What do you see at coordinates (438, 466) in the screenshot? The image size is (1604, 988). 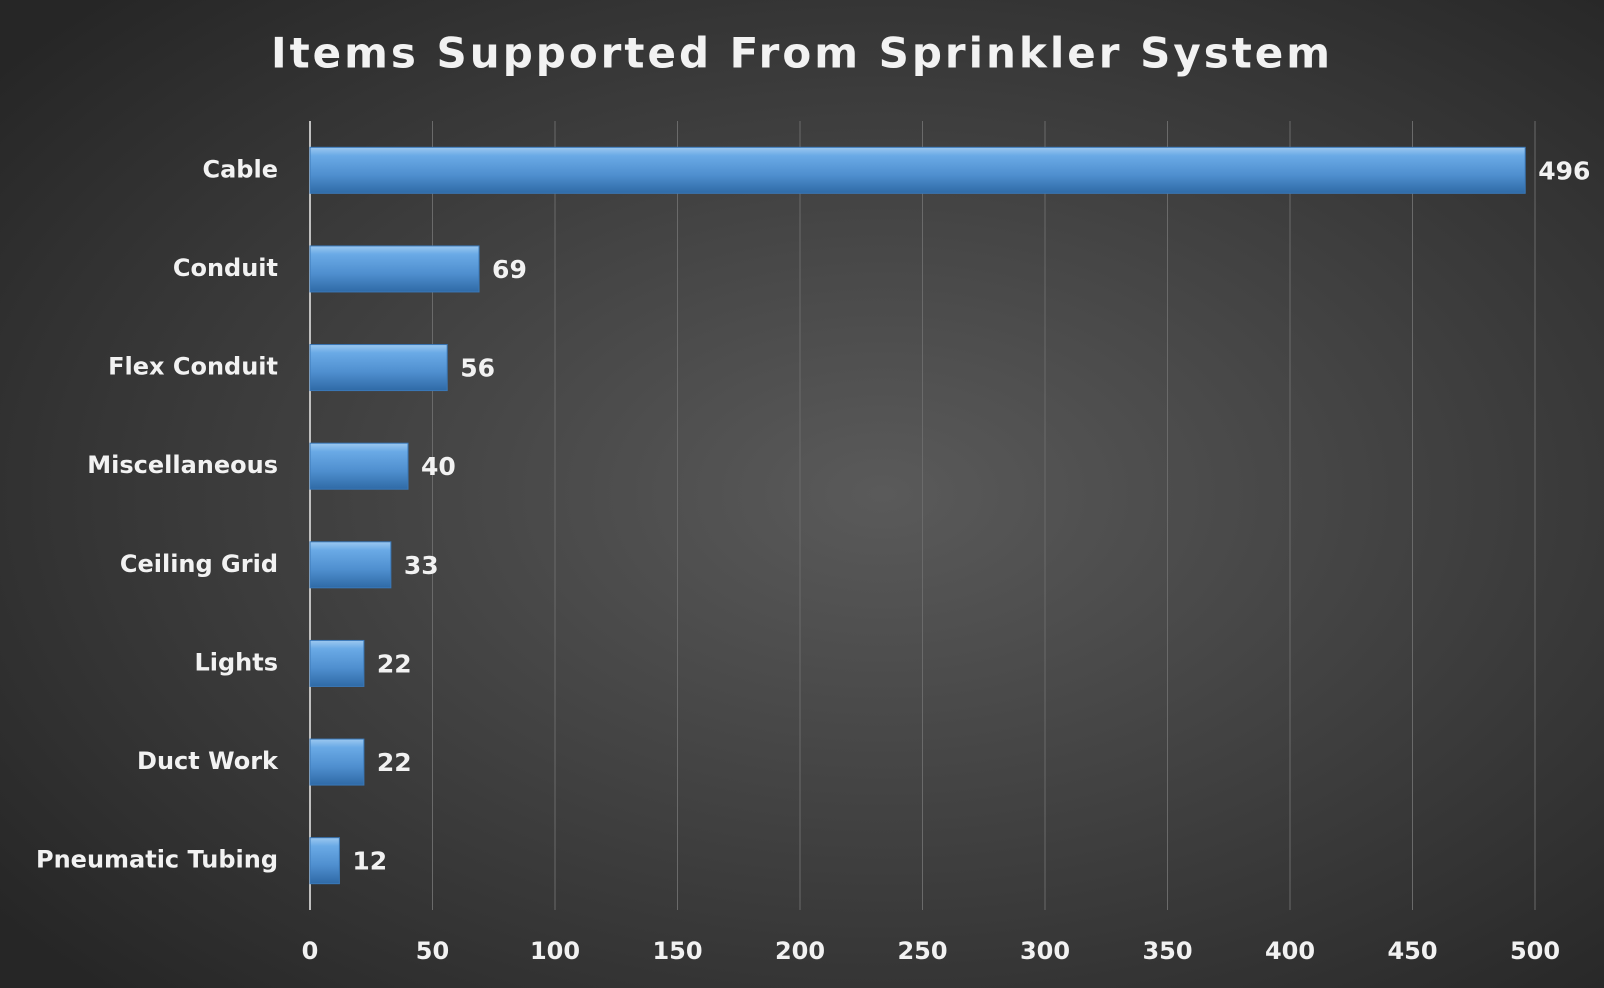 I see `data-label: 40` at bounding box center [438, 466].